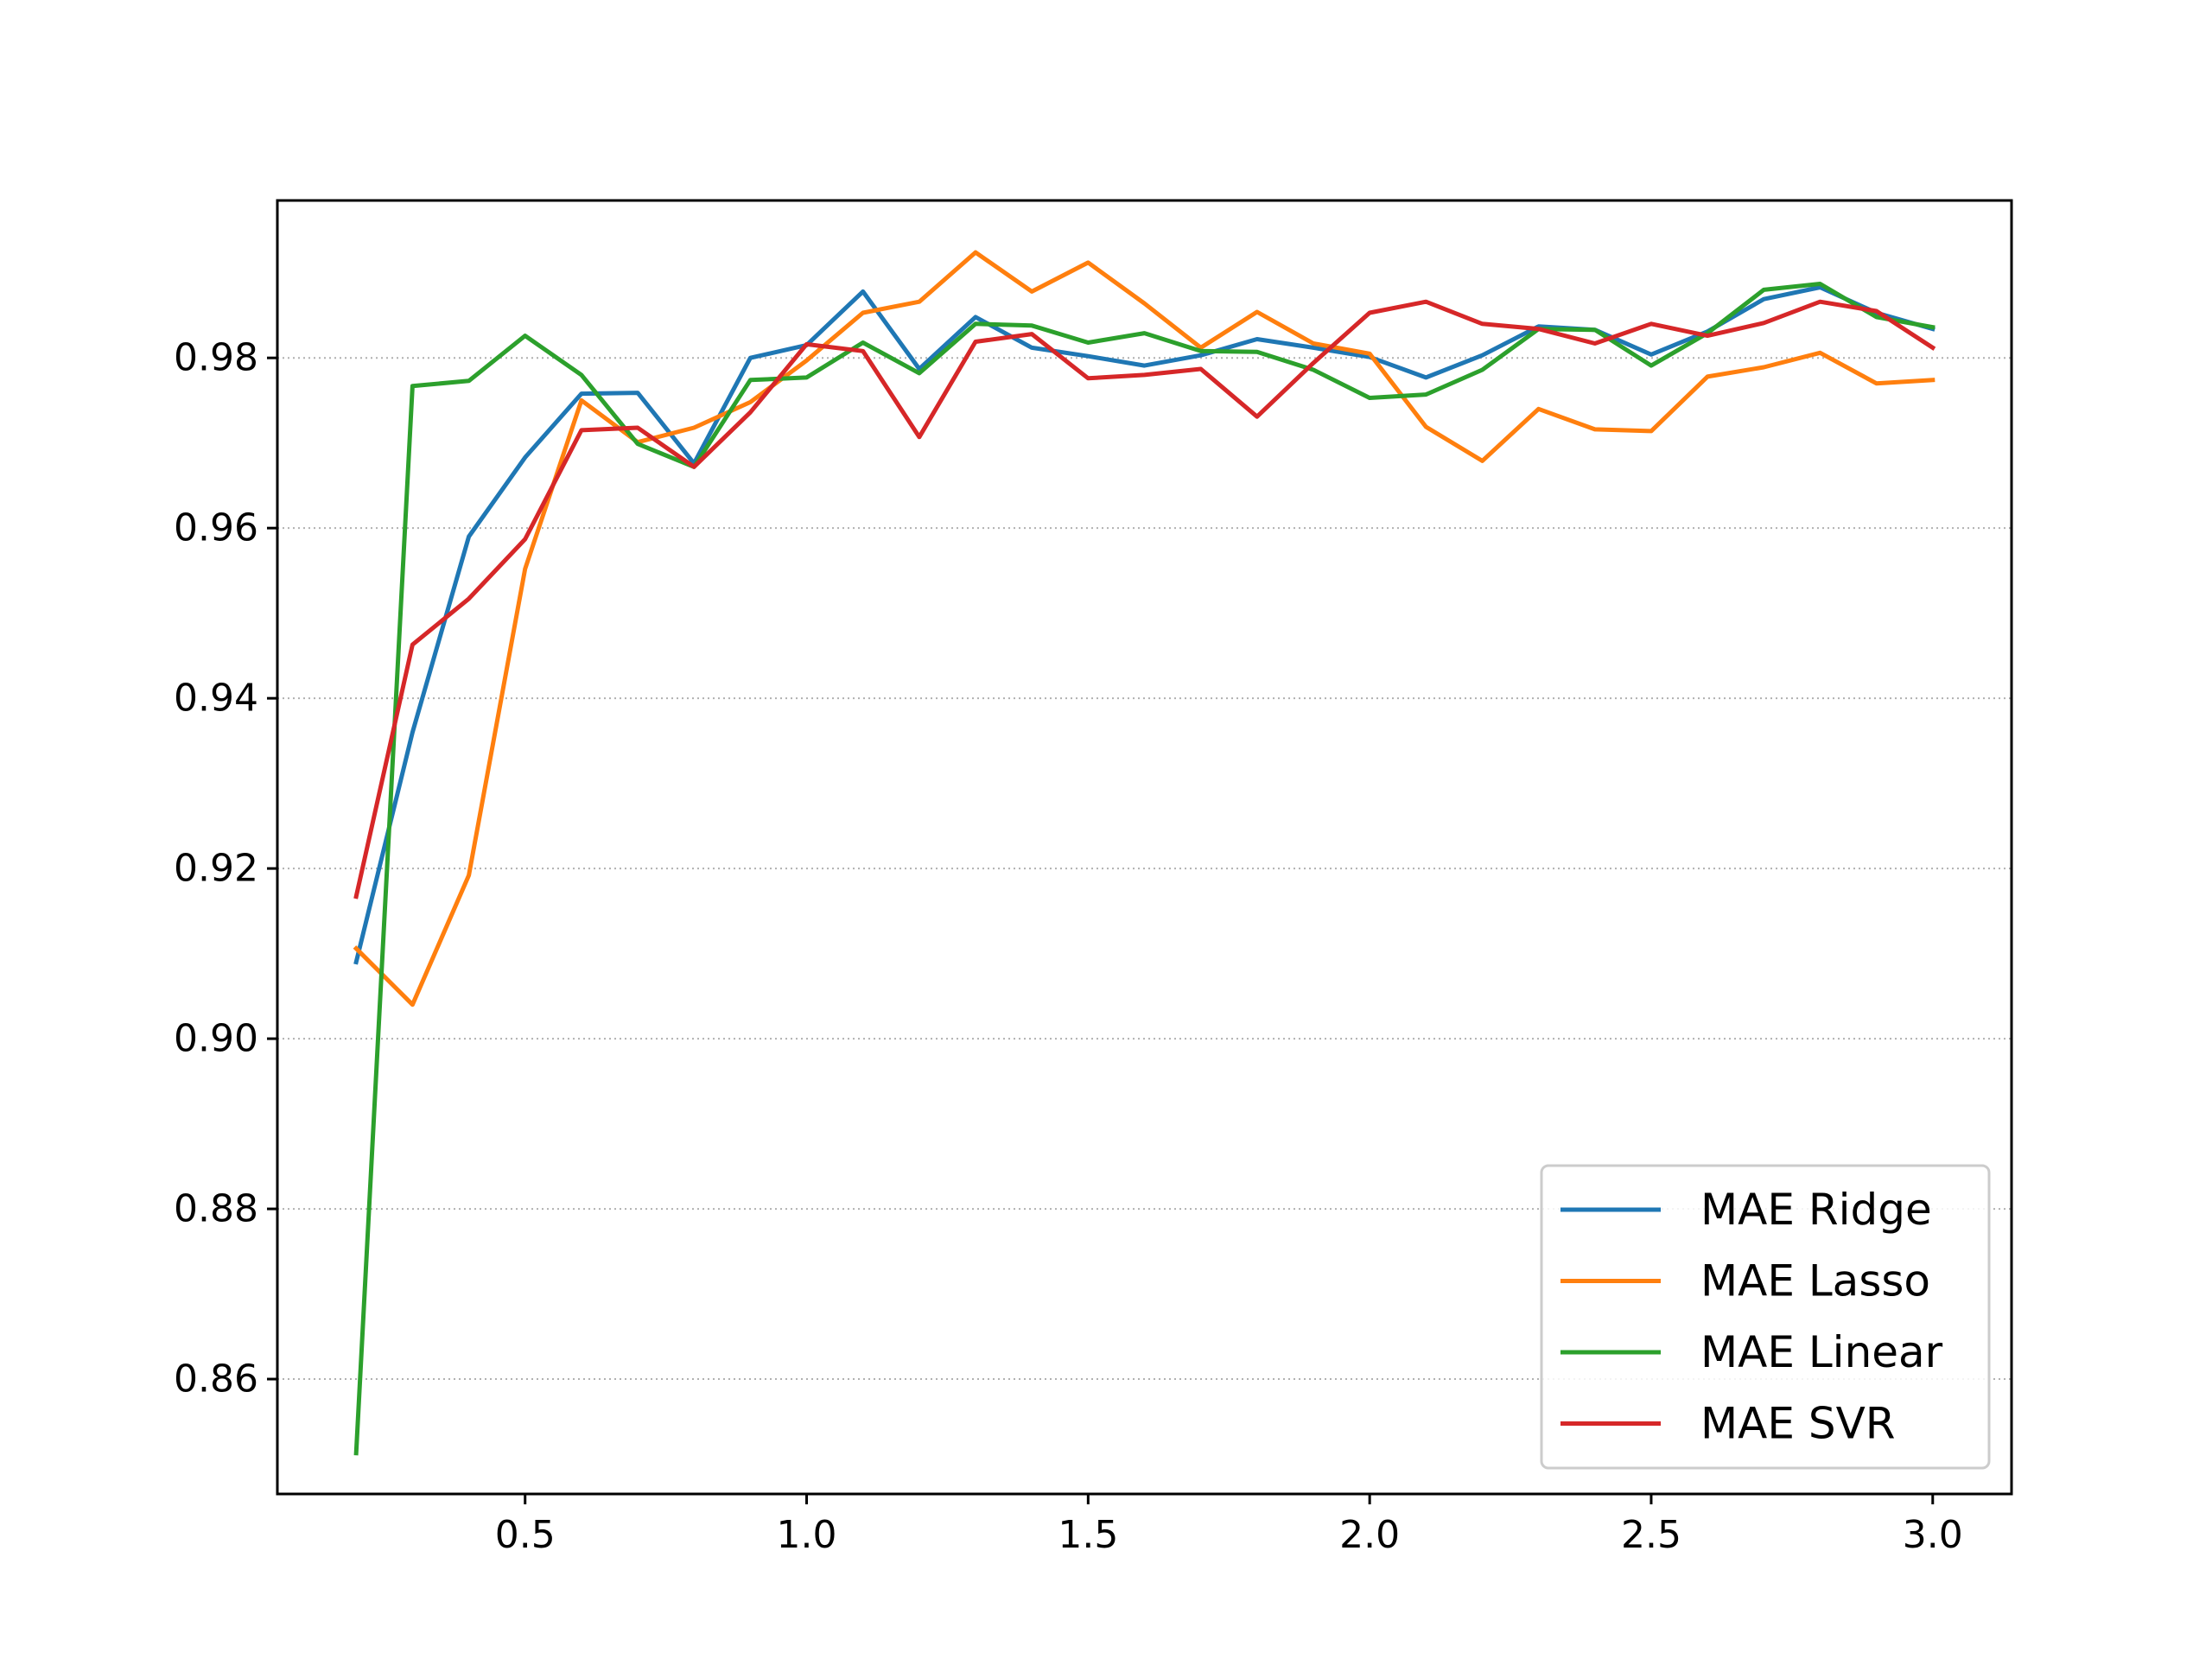 This screenshot has width=2212, height=1659. I want to click on y-axis-ticks: 0.86 0.88 0.90 0.92 0.94 0.96 0.98, so click(225, 869).